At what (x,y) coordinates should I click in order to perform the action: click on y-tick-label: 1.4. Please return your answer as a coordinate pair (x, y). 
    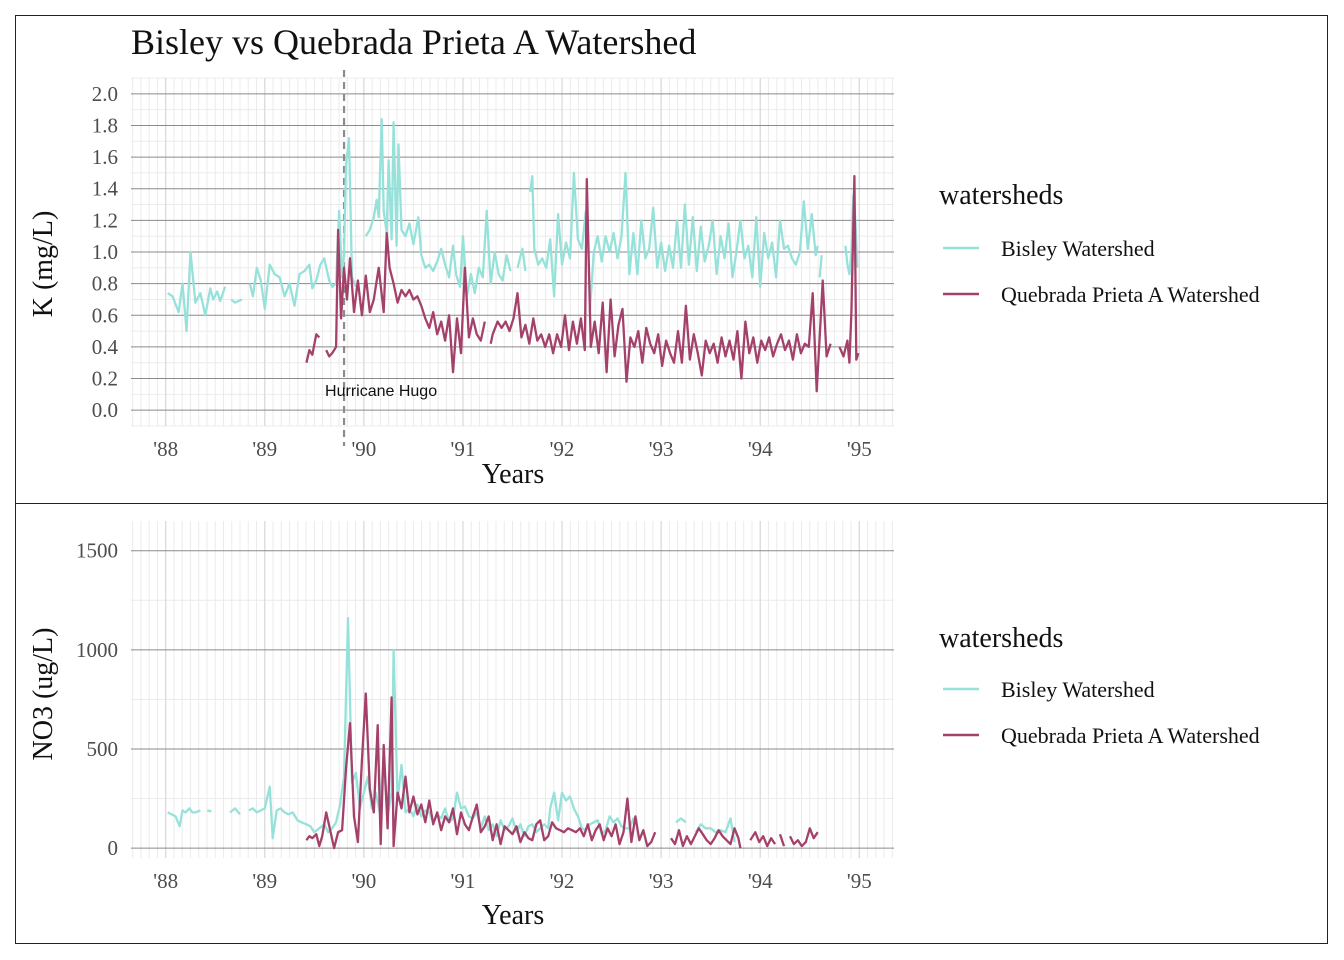
    Looking at the image, I should click on (105, 189).